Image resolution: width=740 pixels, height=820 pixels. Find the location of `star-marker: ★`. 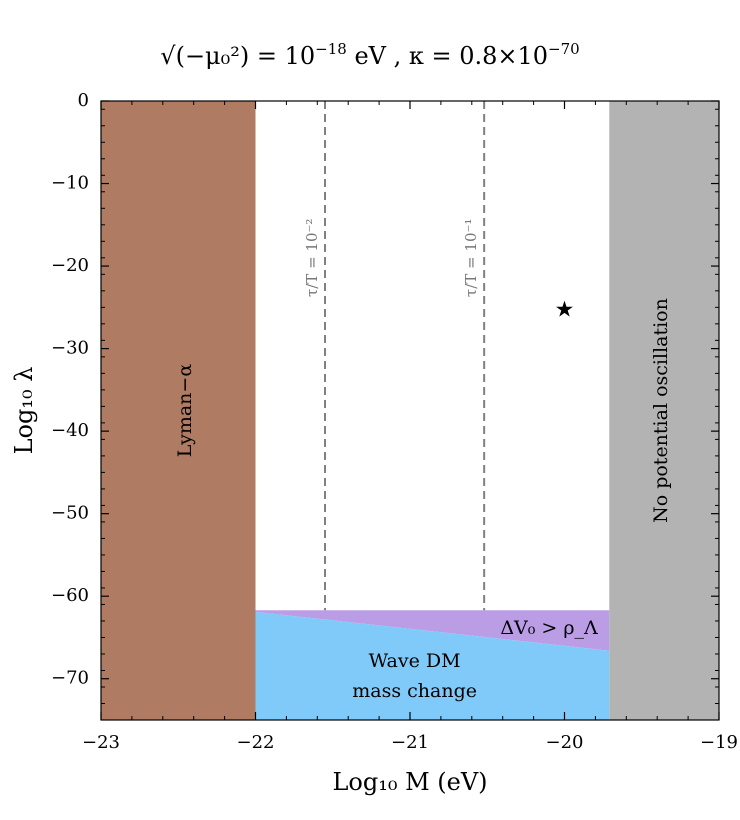

star-marker: ★ is located at coordinates (565, 309).